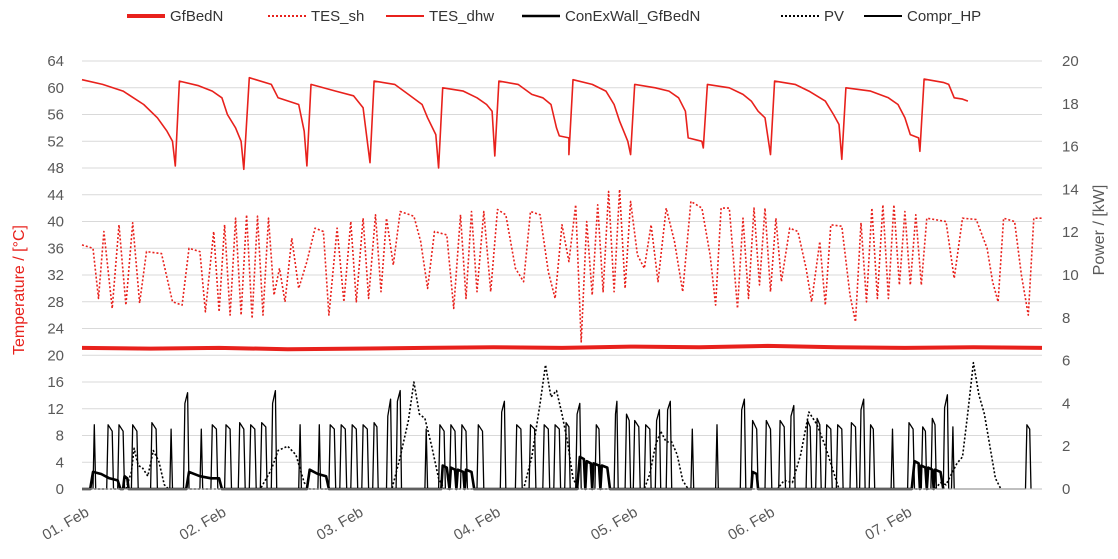 The height and width of the screenshot is (559, 1118). I want to click on series-tes-dhw, so click(525, 123).